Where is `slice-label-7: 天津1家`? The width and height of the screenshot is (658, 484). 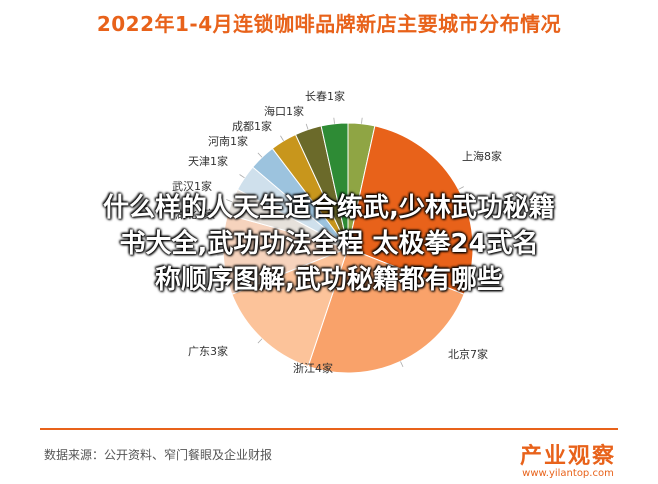
slice-label-7: 天津1家 is located at coordinates (208, 161).